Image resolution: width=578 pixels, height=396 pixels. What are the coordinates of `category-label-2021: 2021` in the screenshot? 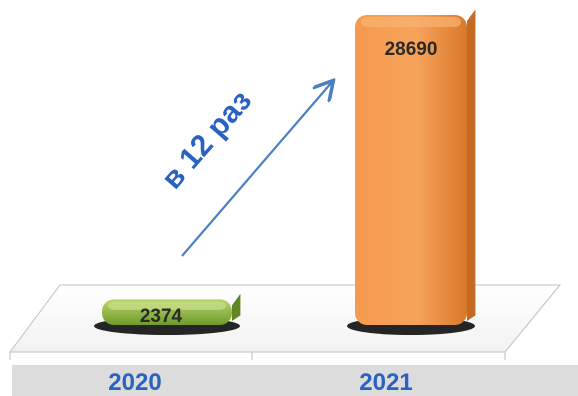 It's located at (385, 382).